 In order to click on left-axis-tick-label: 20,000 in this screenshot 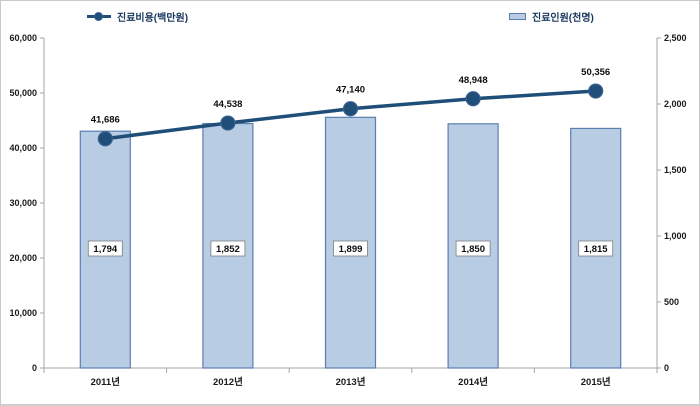, I will do `click(23, 258)`.